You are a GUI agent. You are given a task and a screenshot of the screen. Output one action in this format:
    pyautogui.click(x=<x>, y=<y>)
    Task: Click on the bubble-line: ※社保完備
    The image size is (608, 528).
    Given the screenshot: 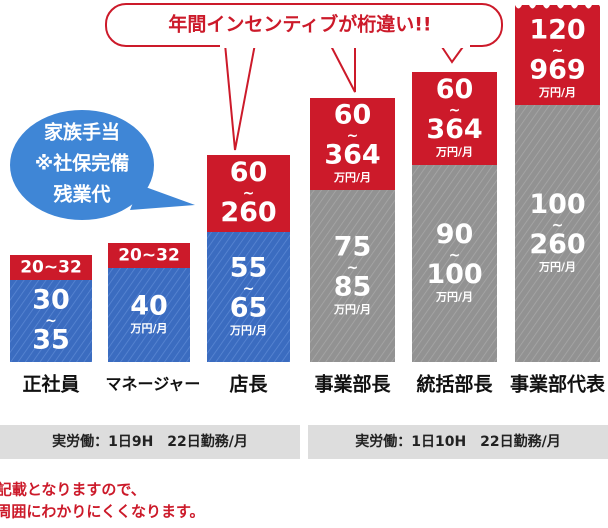 What is the action you would take?
    pyautogui.click(x=82, y=163)
    